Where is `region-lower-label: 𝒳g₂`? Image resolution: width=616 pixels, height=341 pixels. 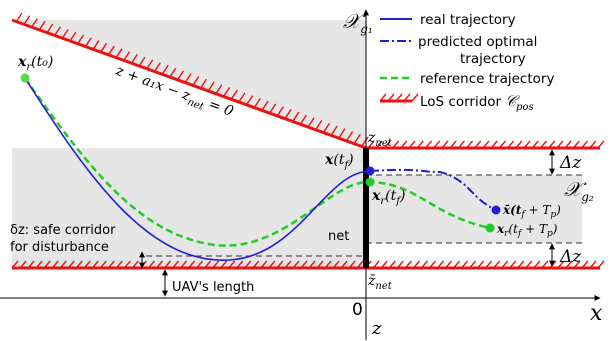
region-lower-label: 𝒳g₂ is located at coordinates (579, 190).